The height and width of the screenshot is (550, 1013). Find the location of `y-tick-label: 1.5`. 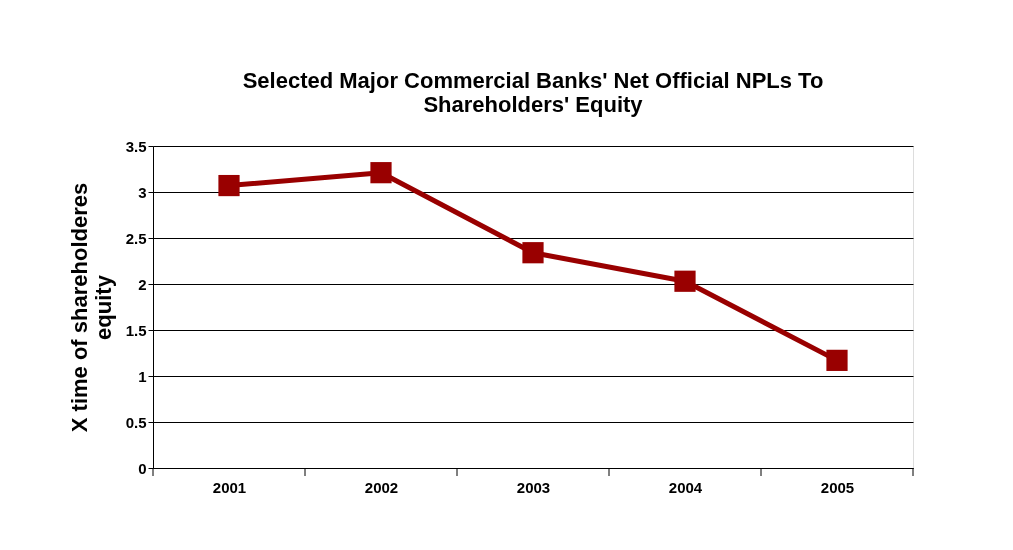

y-tick-label: 1.5 is located at coordinates (136, 330).